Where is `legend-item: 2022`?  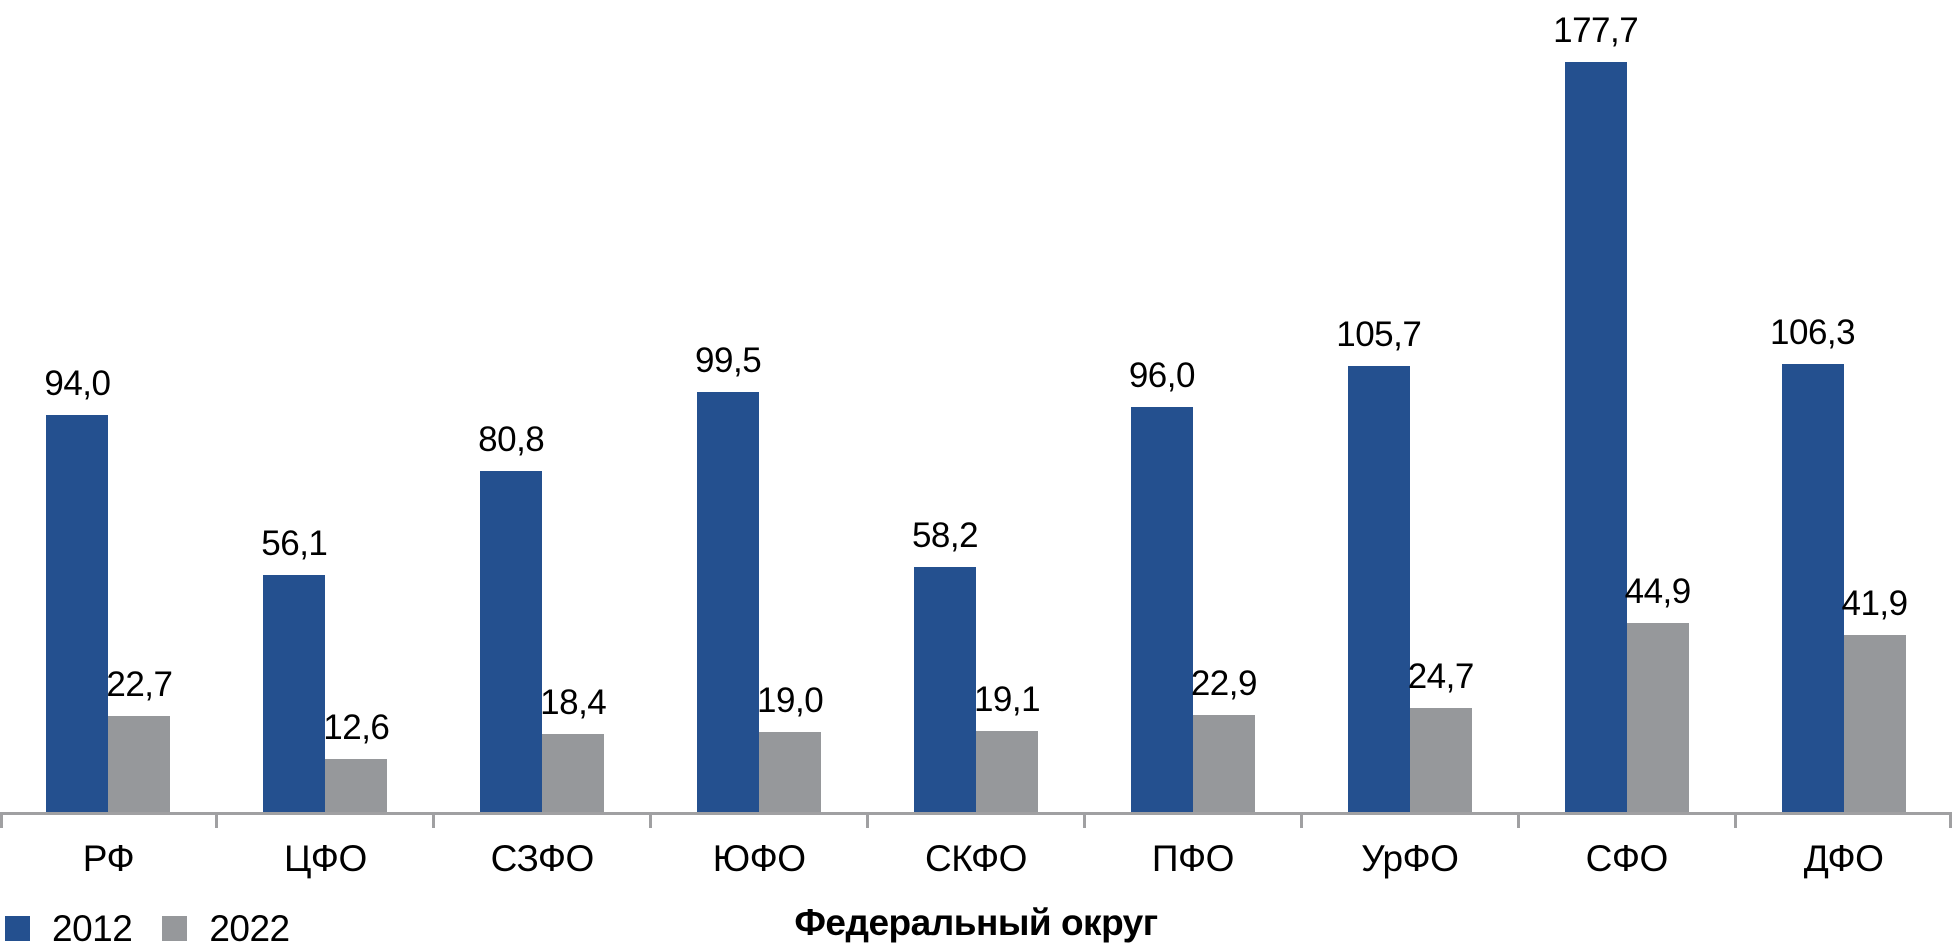 legend-item: 2022 is located at coordinates (226, 928).